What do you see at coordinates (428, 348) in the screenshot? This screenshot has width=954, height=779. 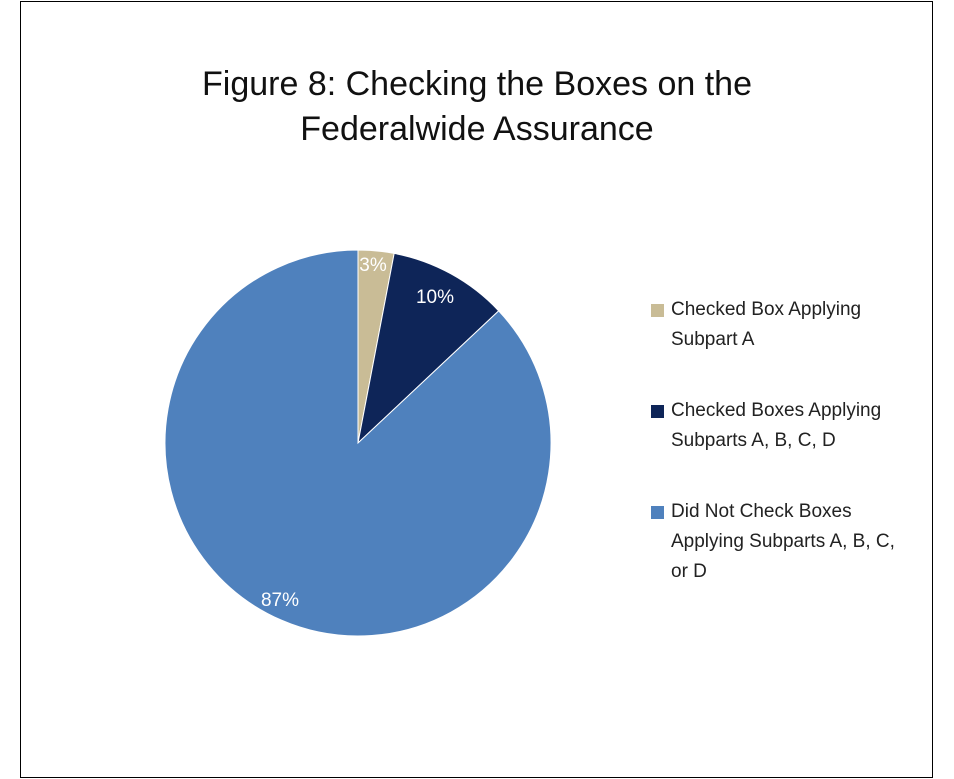 I see `pie-slice-subparts-abcd` at bounding box center [428, 348].